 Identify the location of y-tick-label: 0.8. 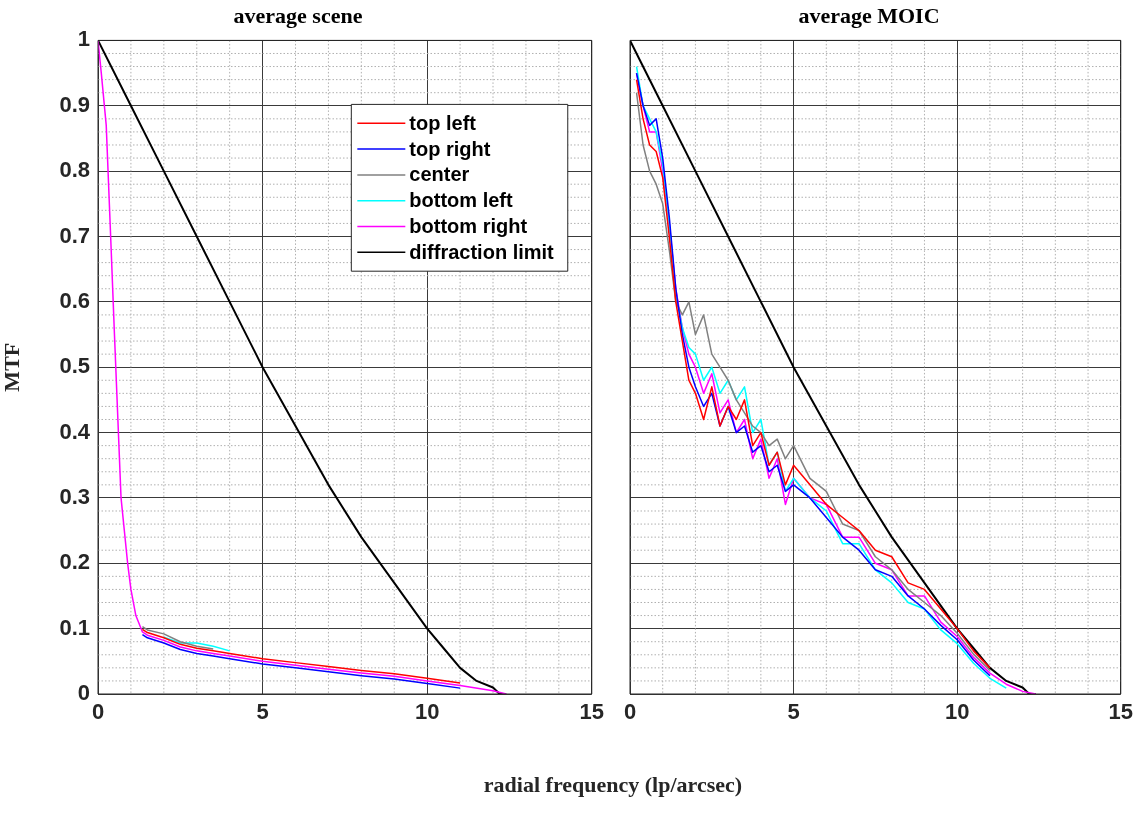
(74, 170).